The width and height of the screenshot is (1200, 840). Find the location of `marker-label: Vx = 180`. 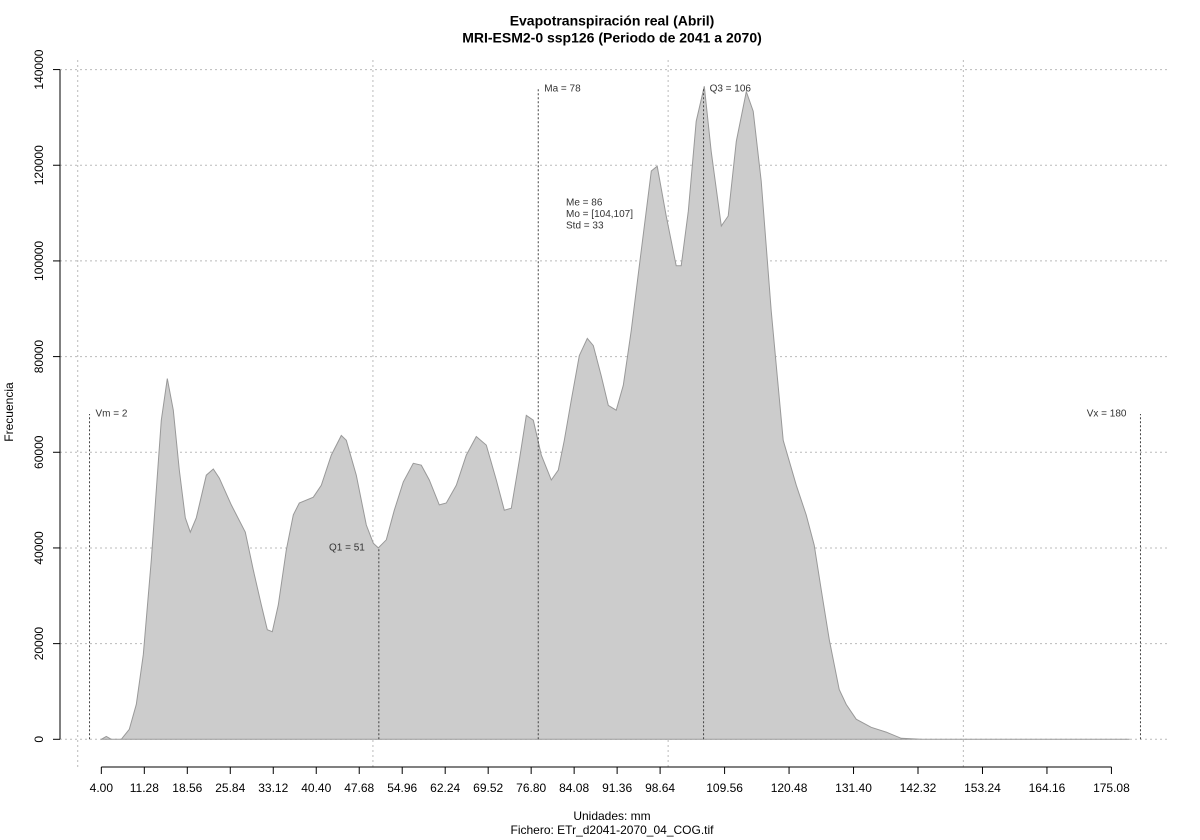

marker-label: Vx = 180 is located at coordinates (1107, 414).